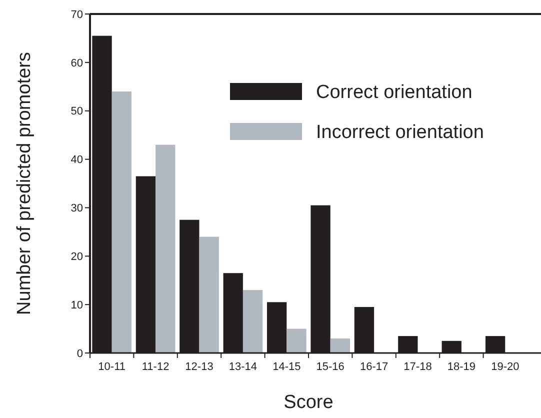 The image size is (541, 418). What do you see at coordinates (309, 402) in the screenshot?
I see `x-axis-title: Score` at bounding box center [309, 402].